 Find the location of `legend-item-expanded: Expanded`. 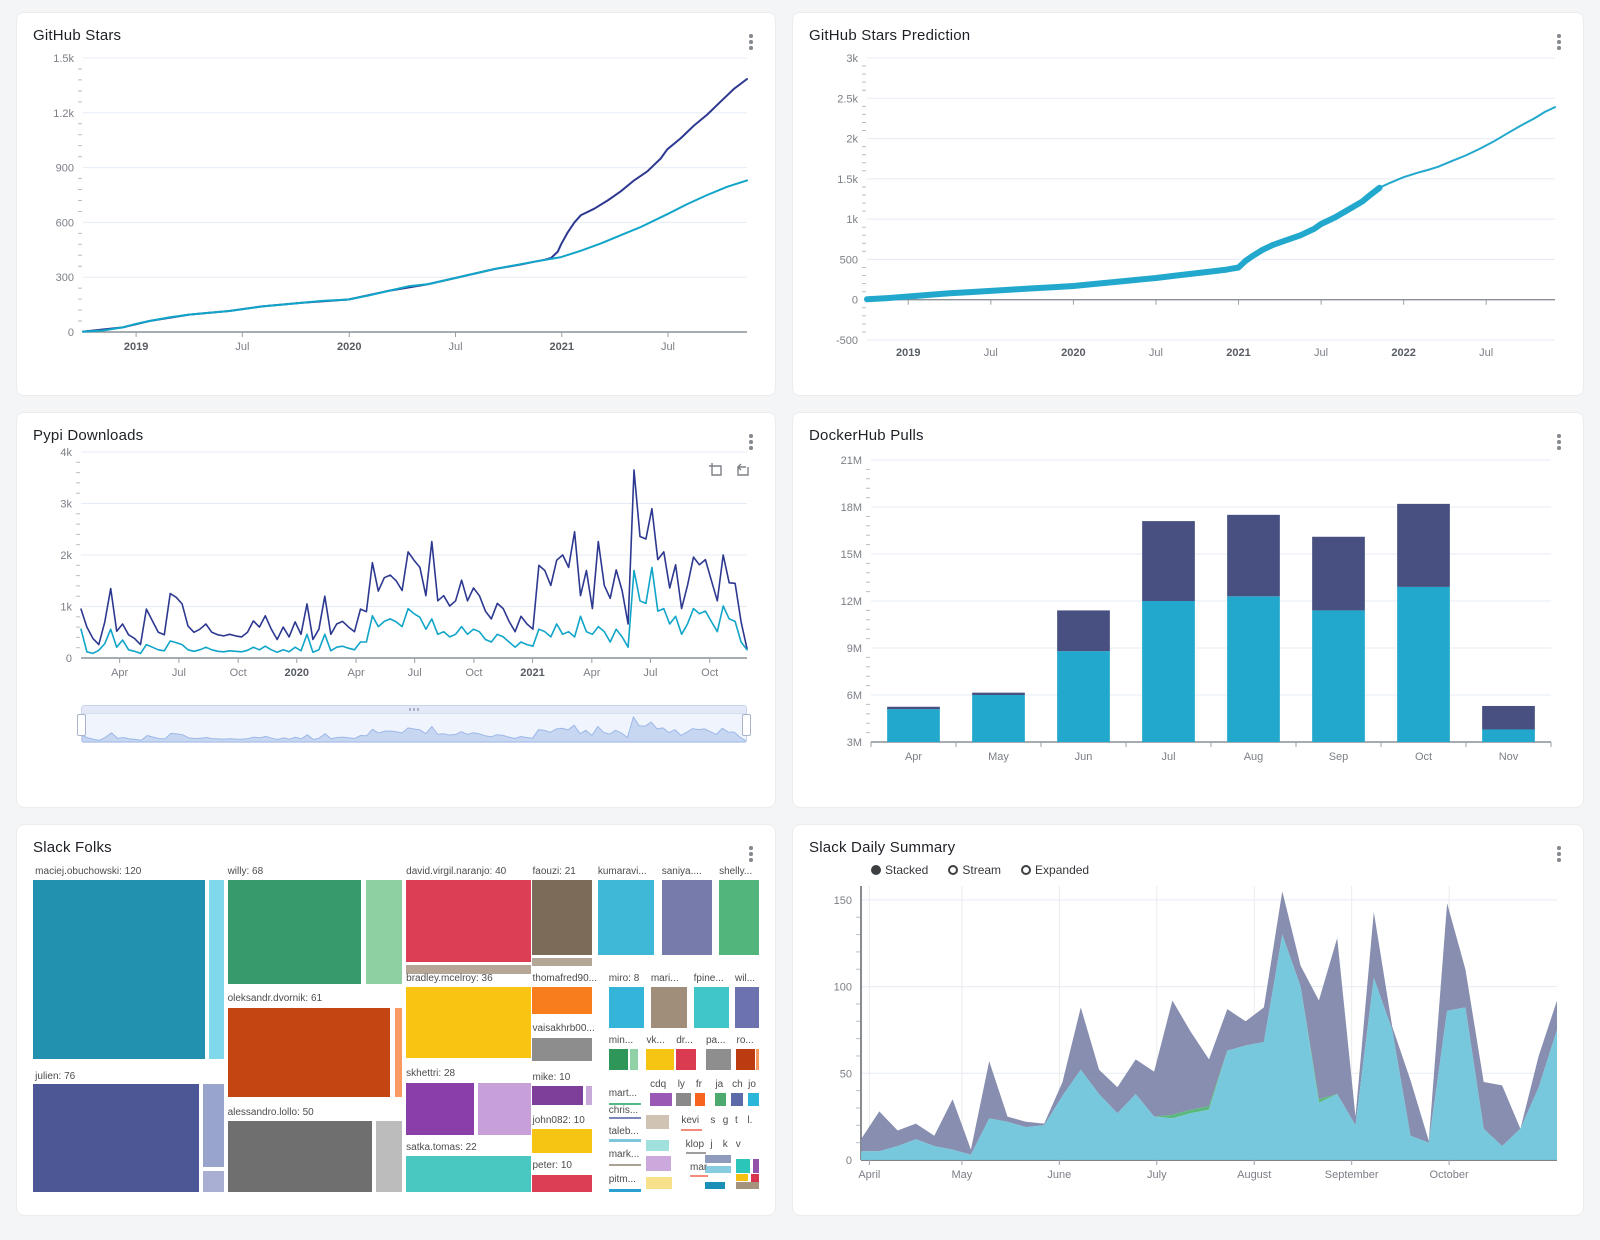

legend-item-expanded: Expanded is located at coordinates (1055, 870).